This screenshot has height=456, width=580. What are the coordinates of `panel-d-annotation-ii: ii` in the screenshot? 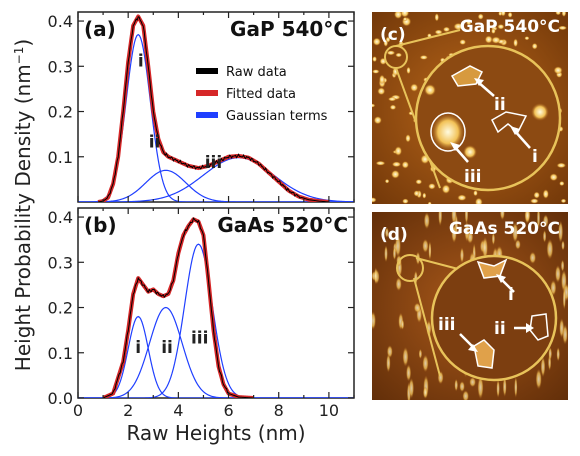 It's located at (500, 329).